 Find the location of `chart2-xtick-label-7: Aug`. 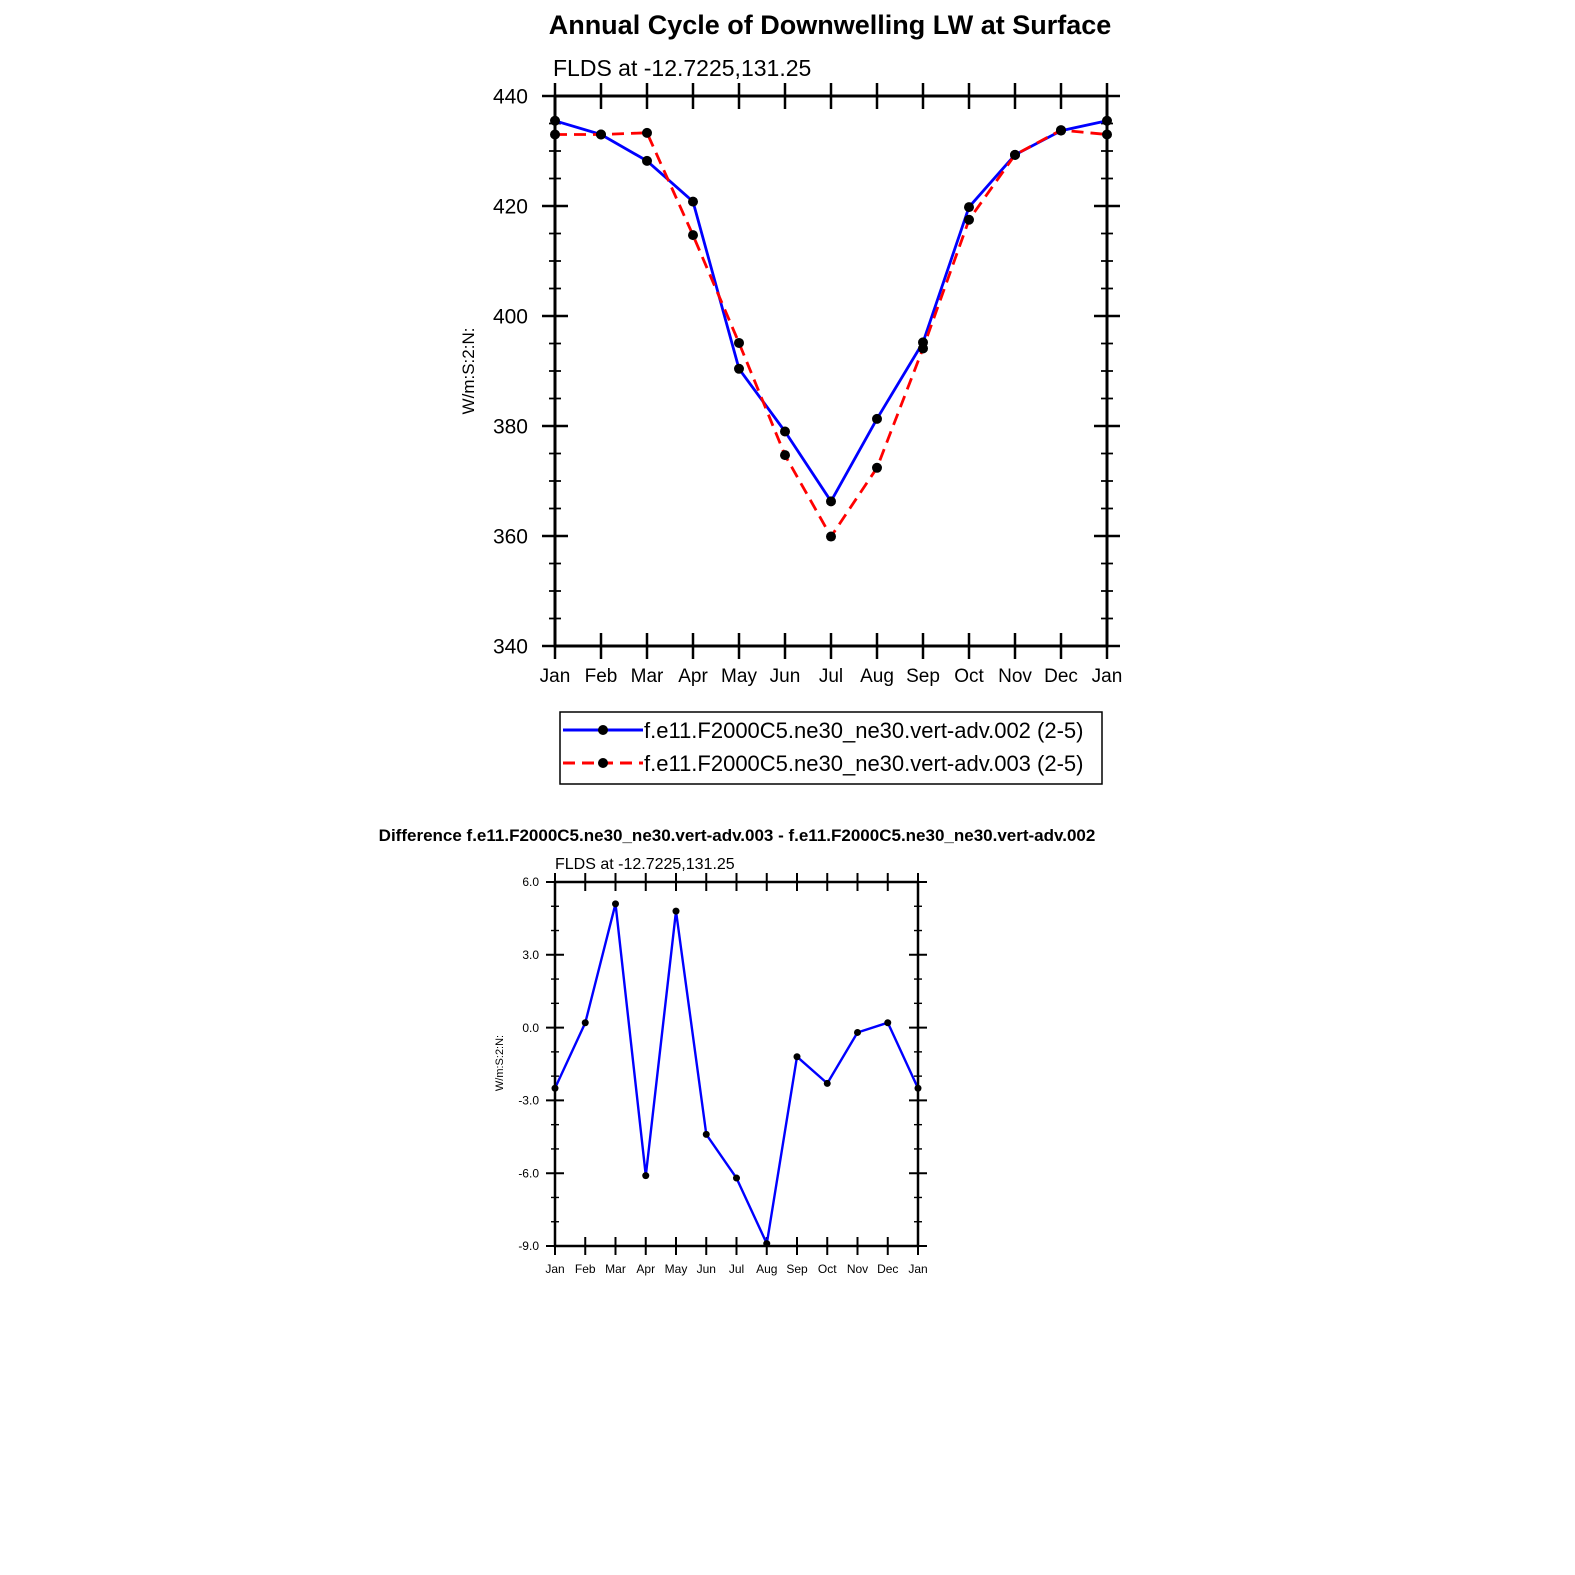

chart2-xtick-label-7: Aug is located at coordinates (766, 1269).